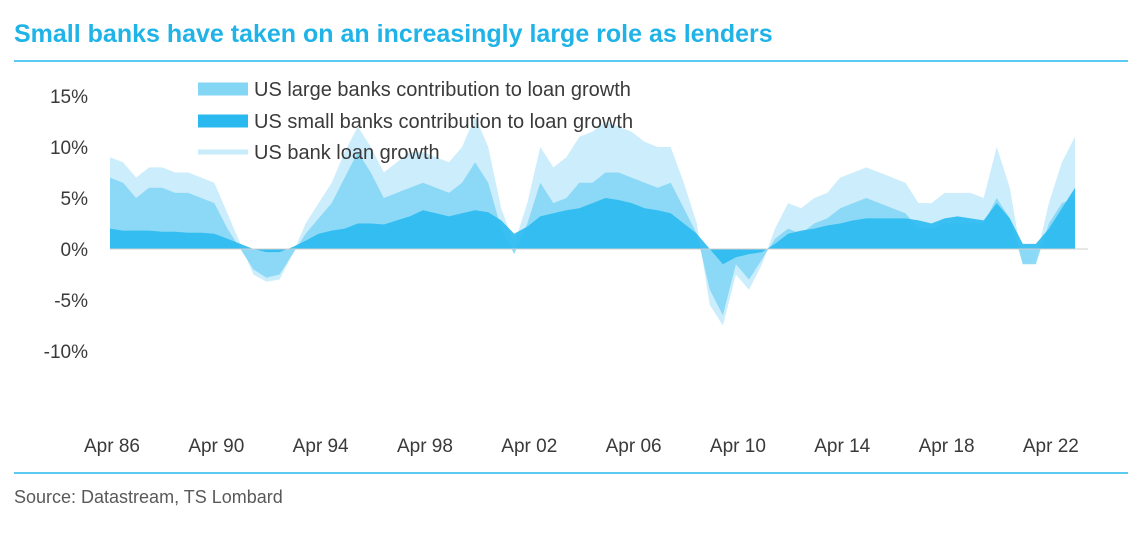 This screenshot has height=536, width=1148. I want to click on x-tick-label: Apr 94, so click(321, 446).